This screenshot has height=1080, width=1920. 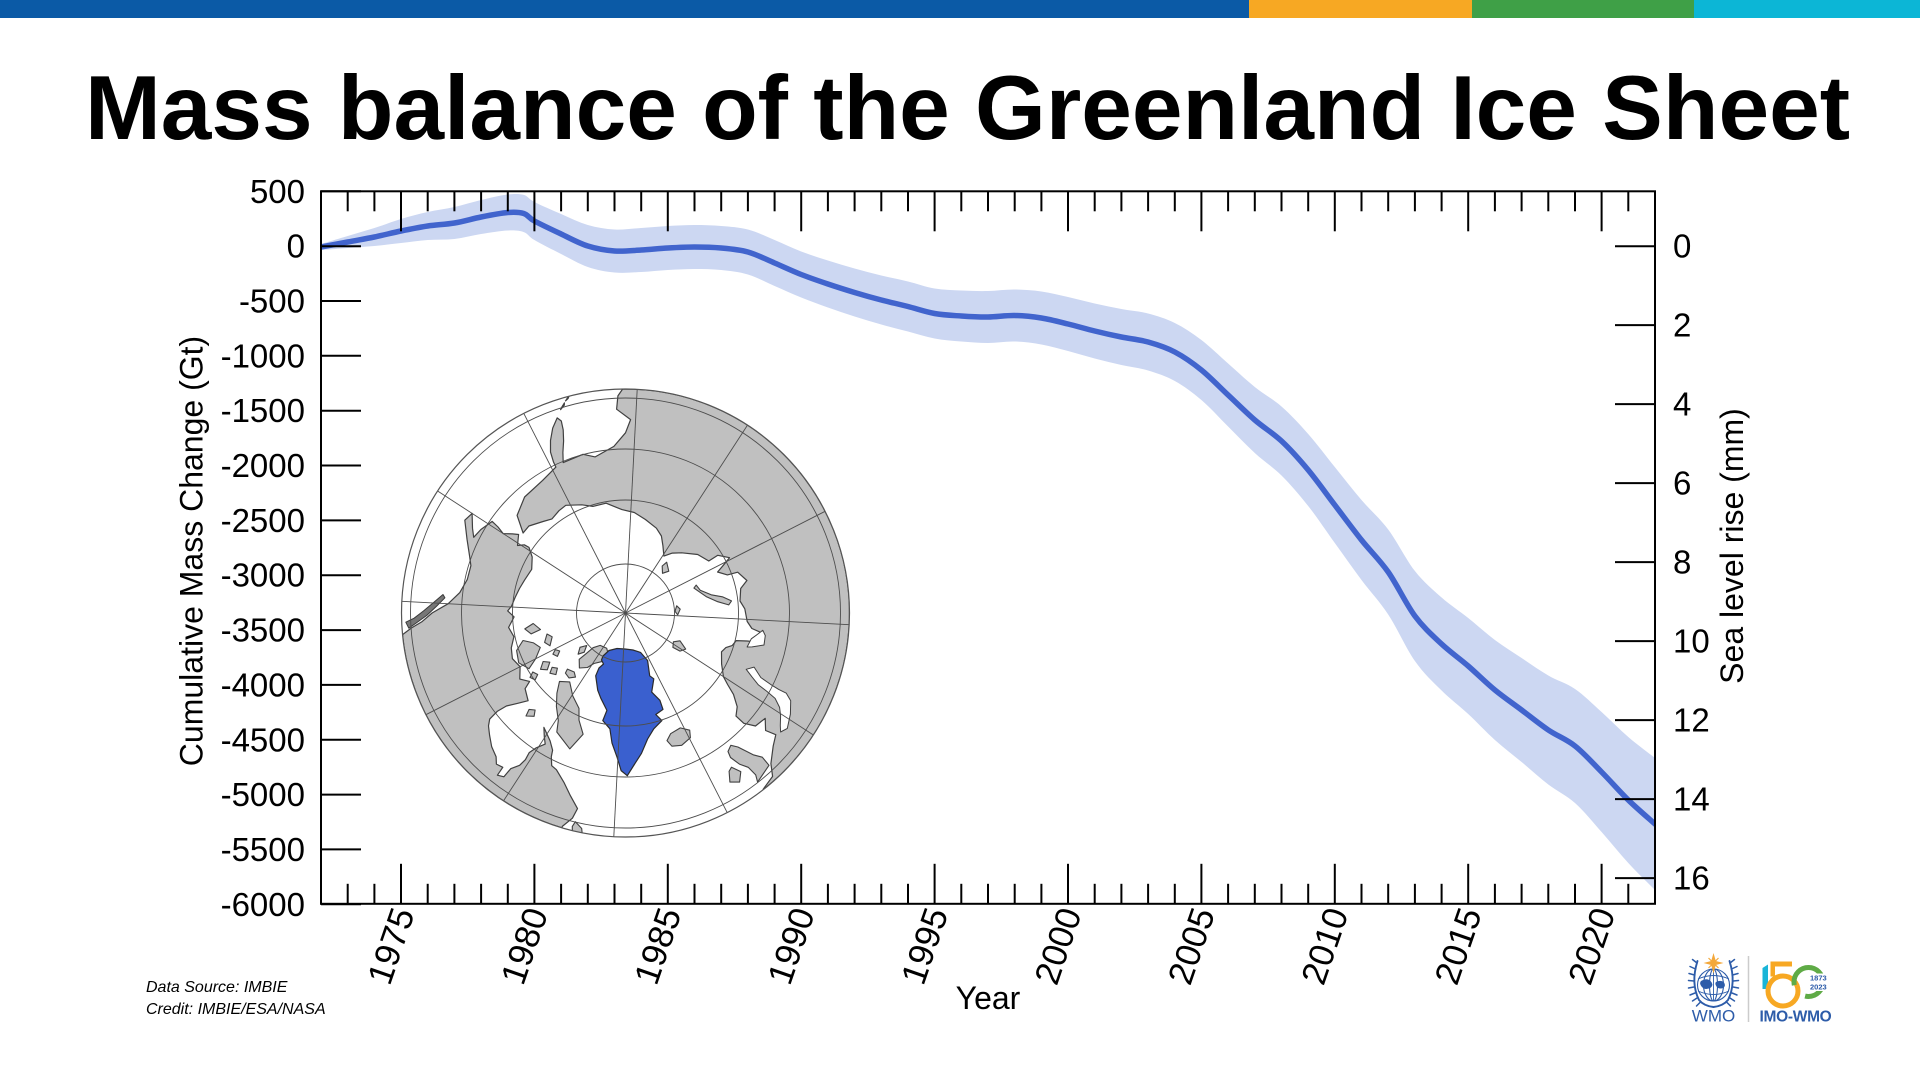 I want to click on svg-text: -1500, so click(x=263, y=410).